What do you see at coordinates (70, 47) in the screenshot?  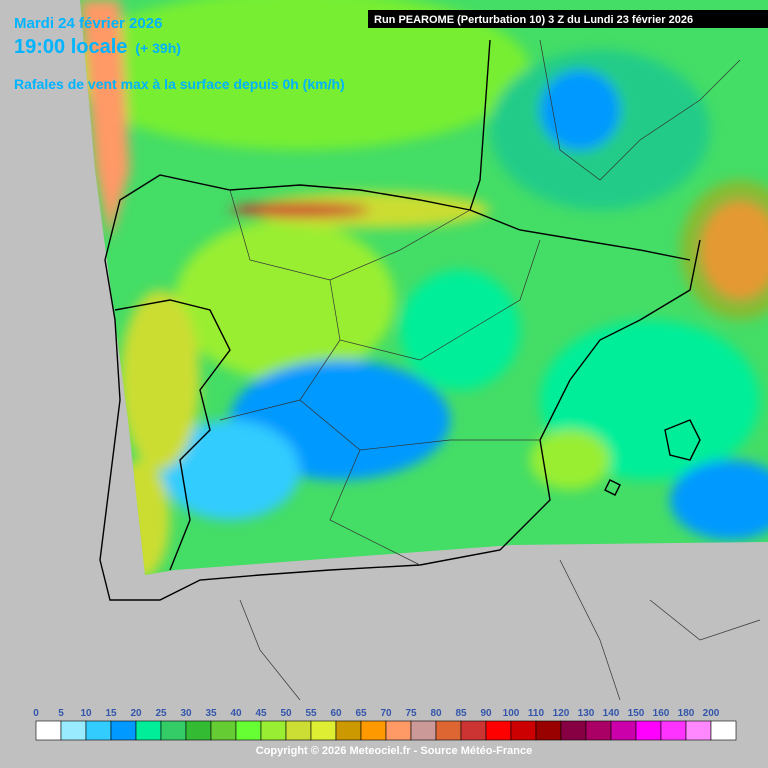 I see `time-value: 19:00 locale` at bounding box center [70, 47].